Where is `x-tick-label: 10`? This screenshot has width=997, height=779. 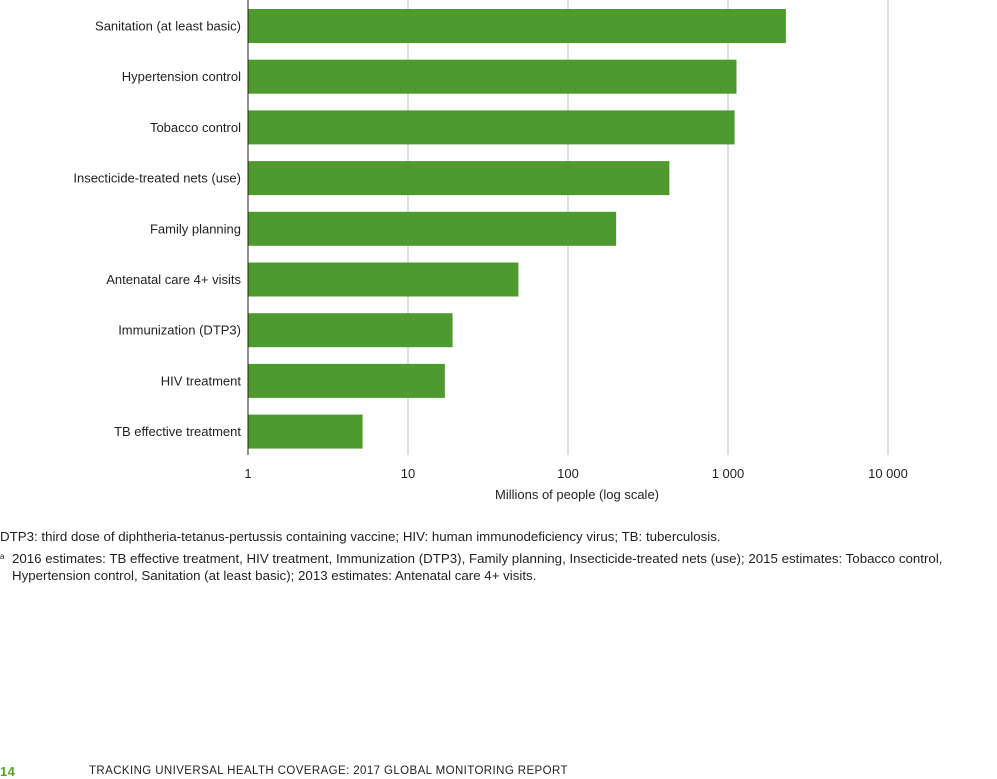
x-tick-label: 10 is located at coordinates (408, 473).